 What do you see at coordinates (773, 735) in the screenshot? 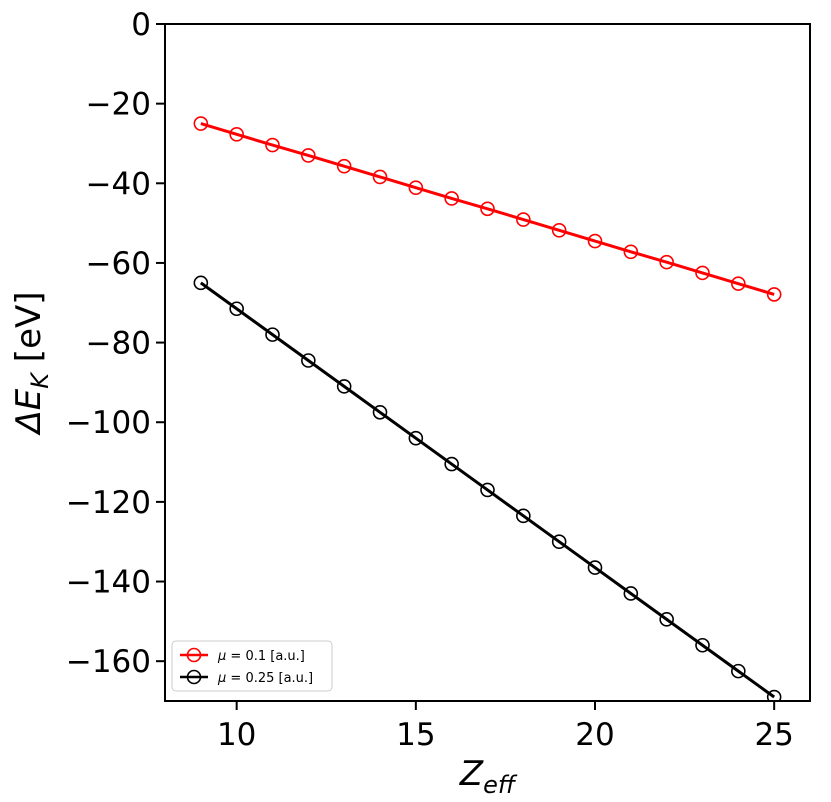
I see `x-tick-label: 25` at bounding box center [773, 735].